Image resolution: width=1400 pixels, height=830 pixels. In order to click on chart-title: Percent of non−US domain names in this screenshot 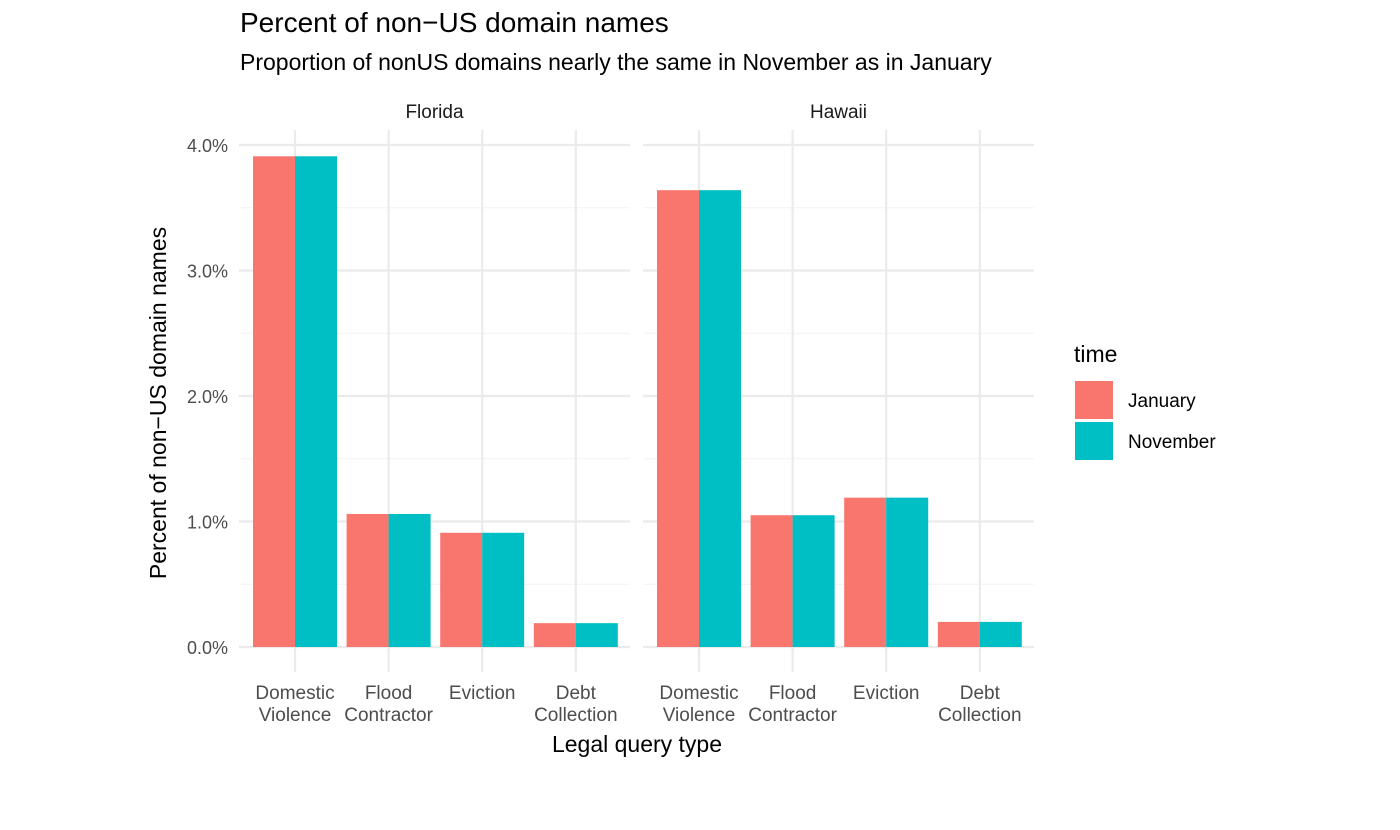, I will do `click(454, 22)`.